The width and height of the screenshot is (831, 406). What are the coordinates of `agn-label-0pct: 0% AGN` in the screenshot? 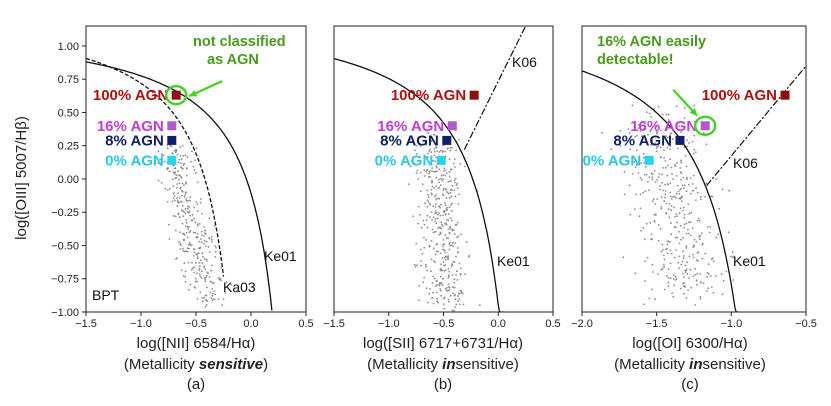 It's located at (612, 160).